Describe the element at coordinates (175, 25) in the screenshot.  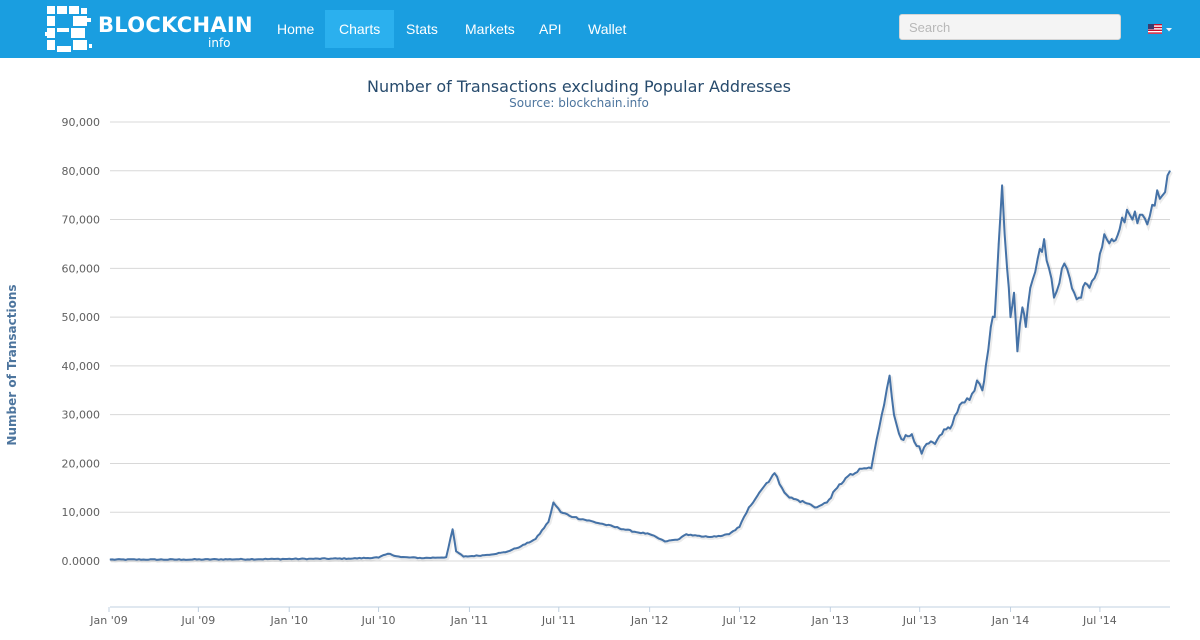
I see `brand-name: BLOCKCHAIN` at that location.